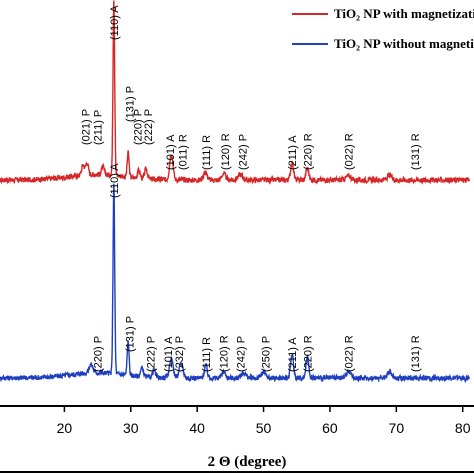  Describe the element at coordinates (264, 428) in the screenshot. I see `x-tick-label: 50` at that location.